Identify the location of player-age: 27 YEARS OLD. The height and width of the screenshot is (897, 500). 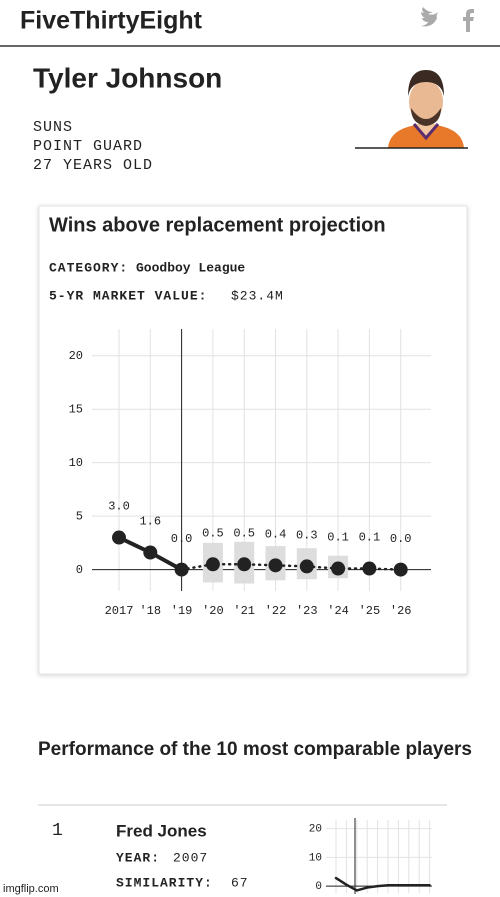
(93, 165).